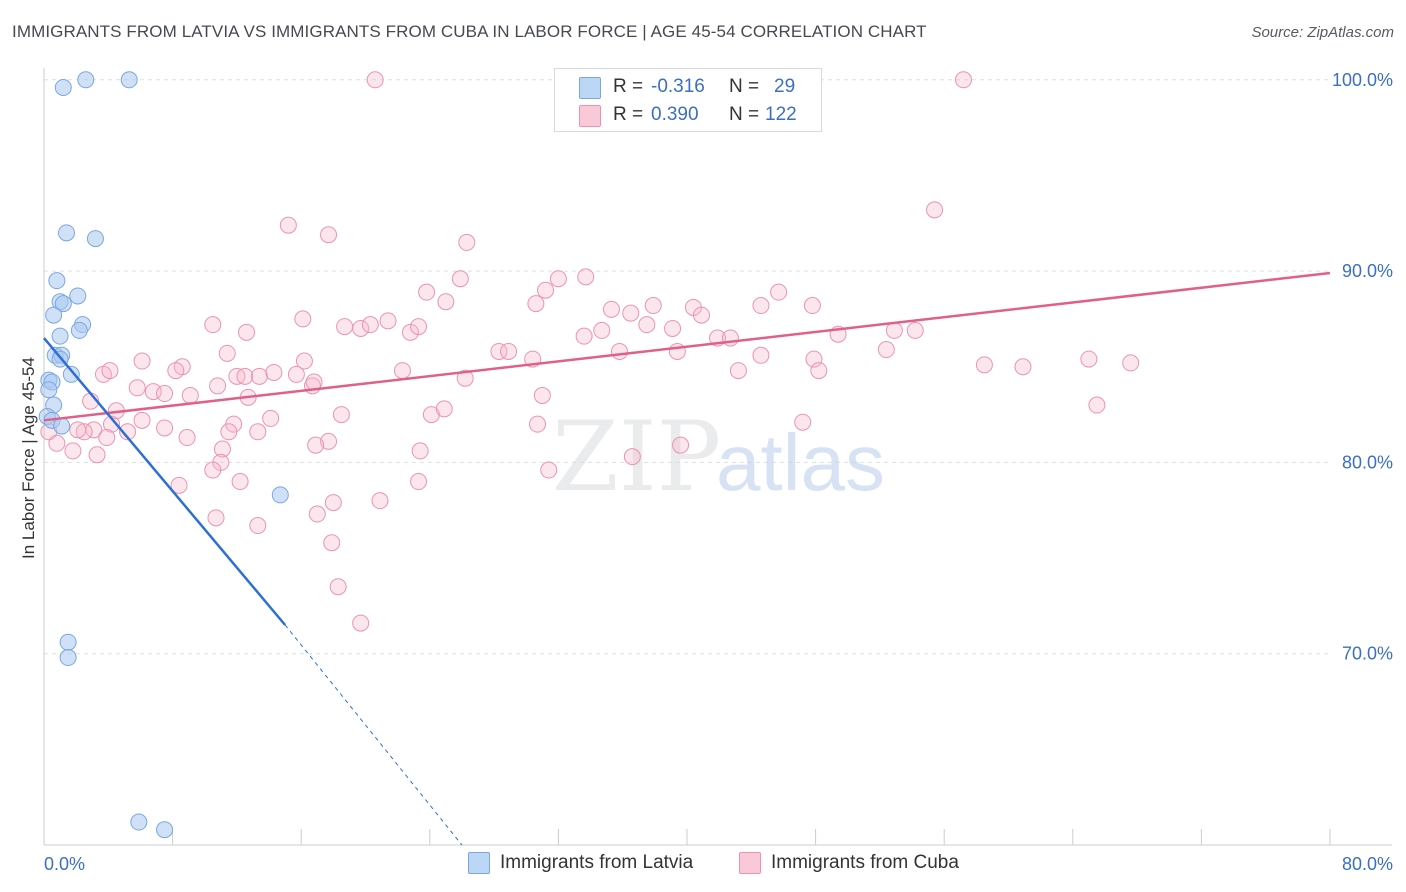 The width and height of the screenshot is (1406, 892). I want to click on y-tick-label: 70.0%, so click(1367, 654).